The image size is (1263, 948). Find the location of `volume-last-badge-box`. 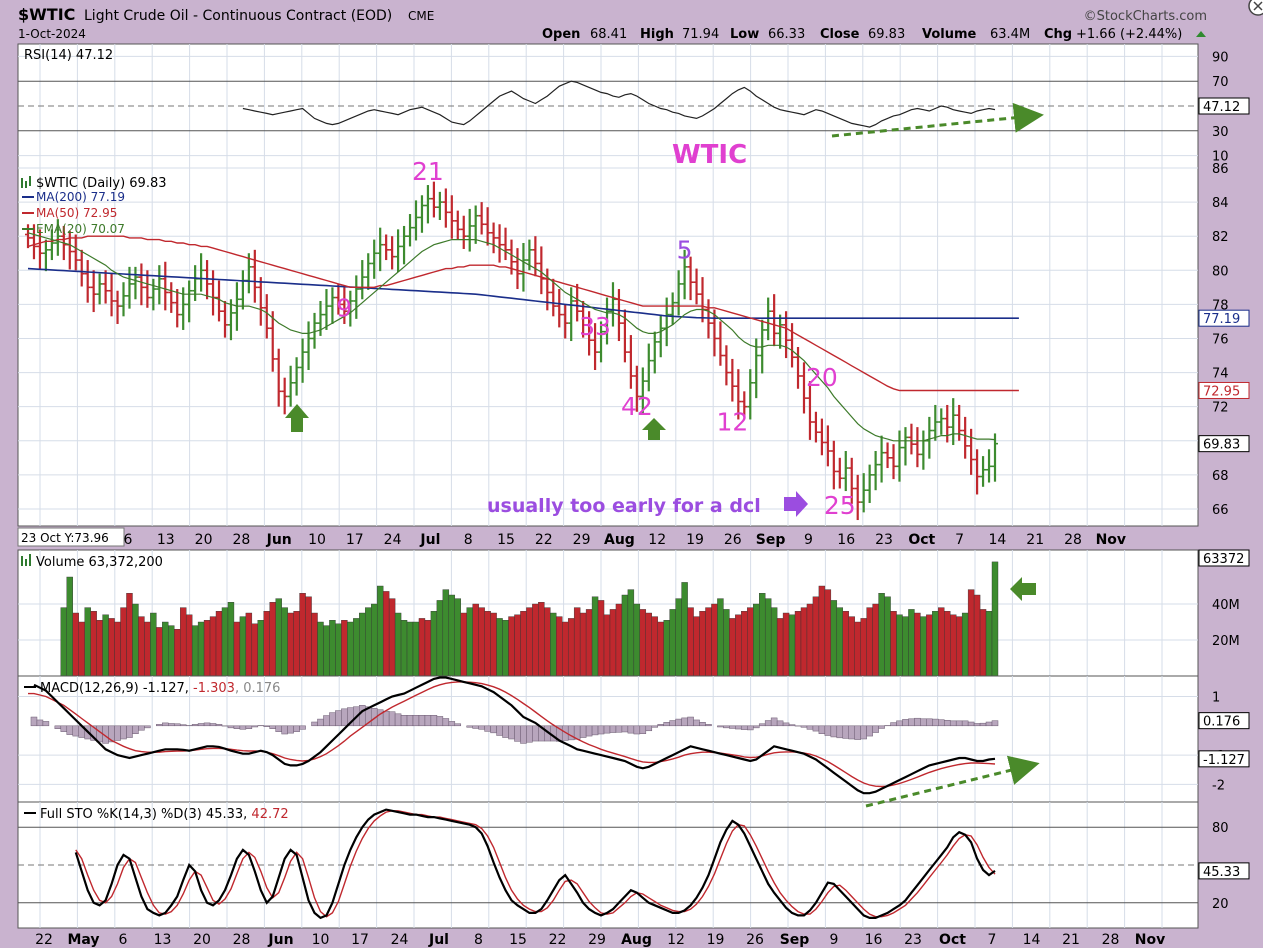

volume-last-badge-box is located at coordinates (1224, 558).